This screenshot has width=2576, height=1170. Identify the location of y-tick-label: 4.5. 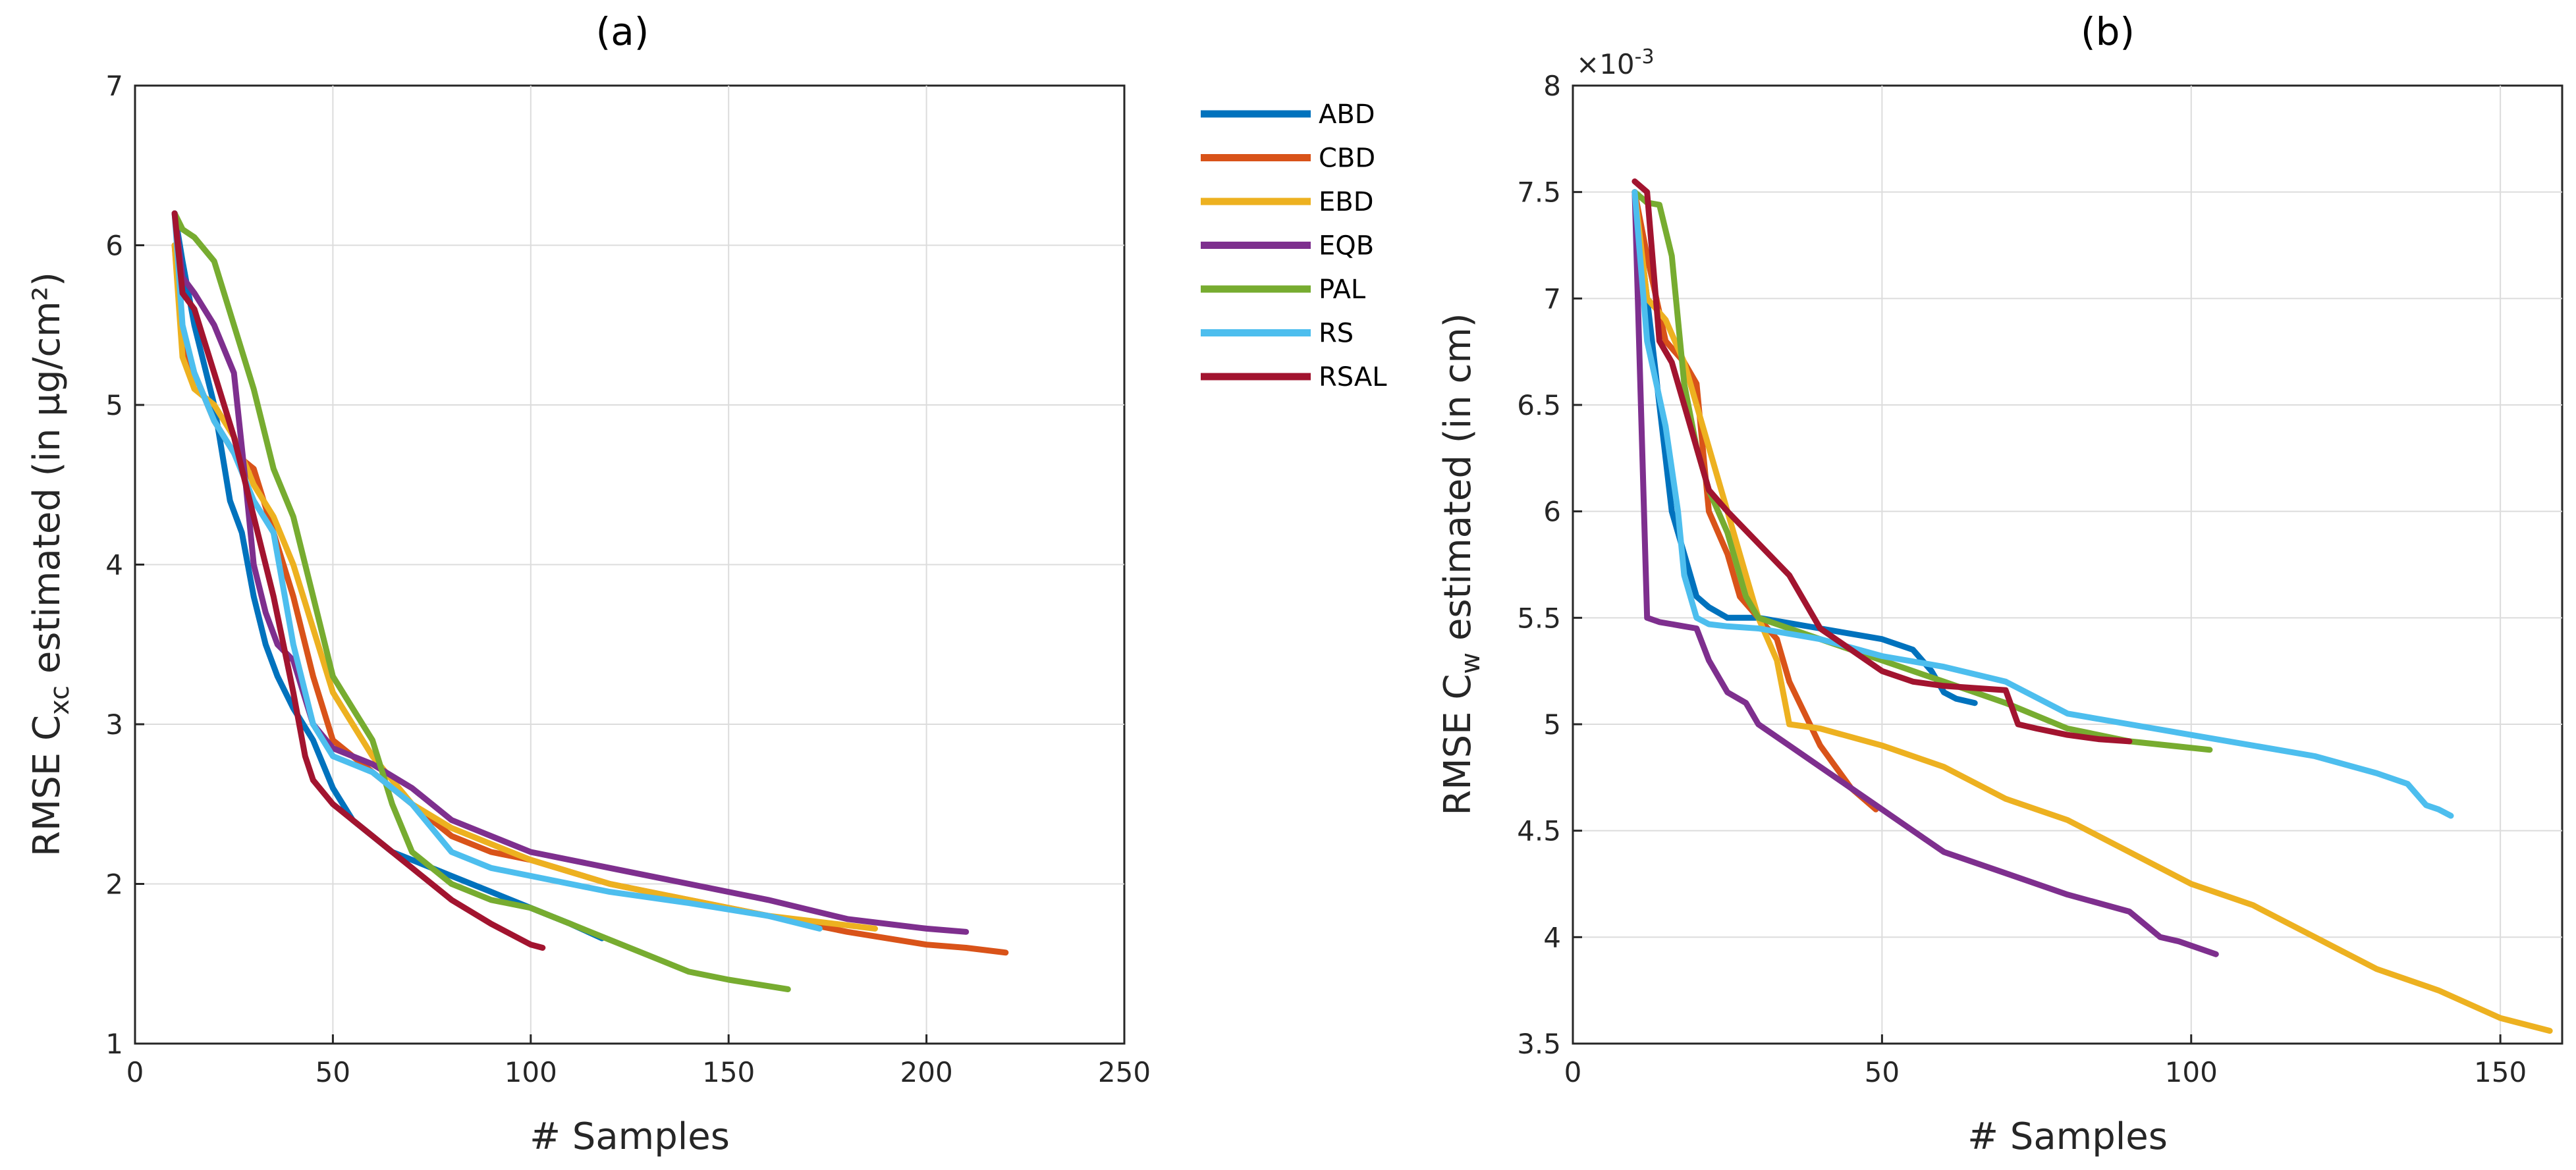
(1539, 831).